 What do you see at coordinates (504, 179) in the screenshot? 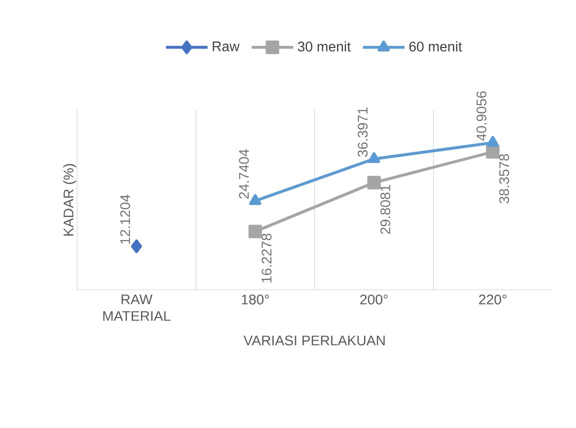
I see `data-label: 38.3578` at bounding box center [504, 179].